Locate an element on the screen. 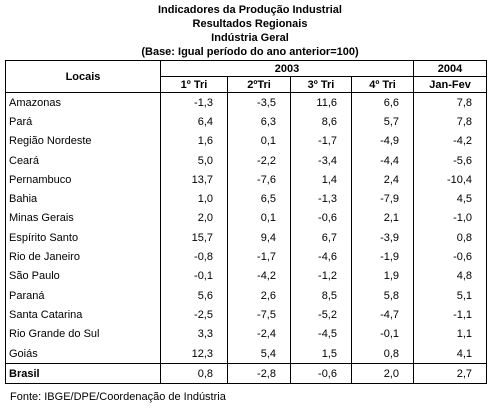  cell-value: 1,9 is located at coordinates (382, 276).